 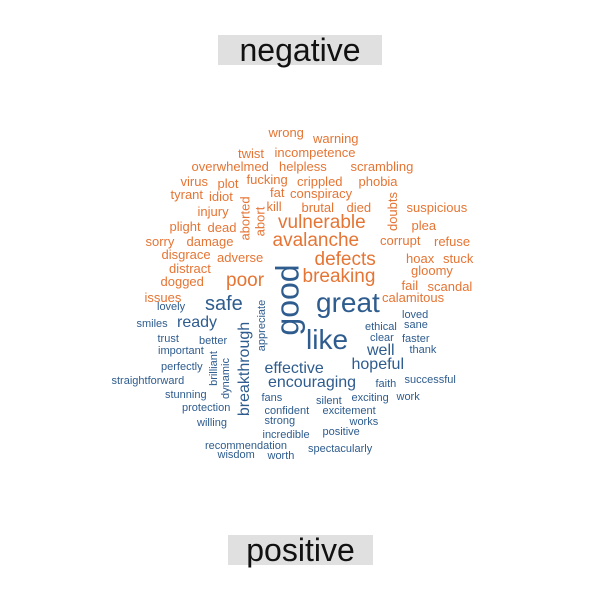 What do you see at coordinates (336, 138) in the screenshot?
I see `word-warning: warning` at bounding box center [336, 138].